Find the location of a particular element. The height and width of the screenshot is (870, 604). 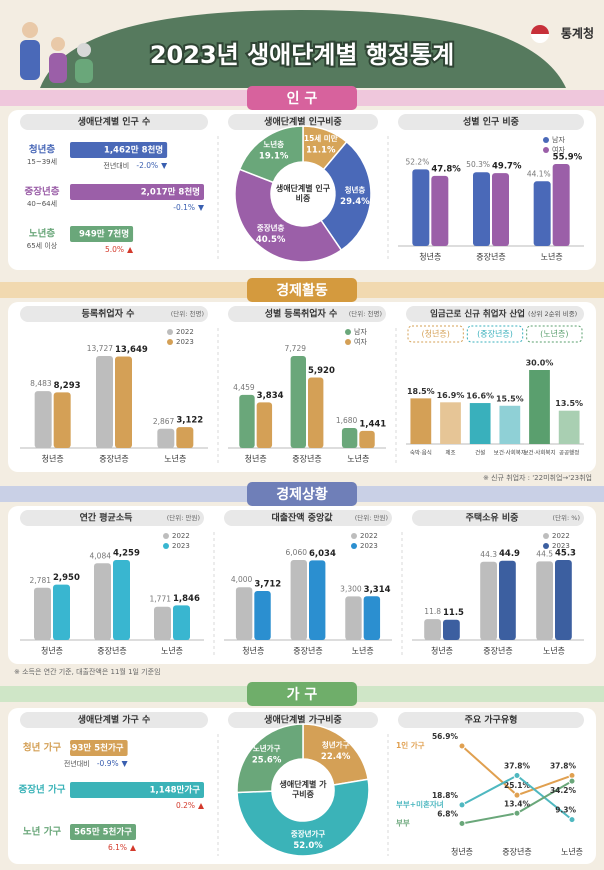

group-label: (중장년층) is located at coordinates (495, 334).